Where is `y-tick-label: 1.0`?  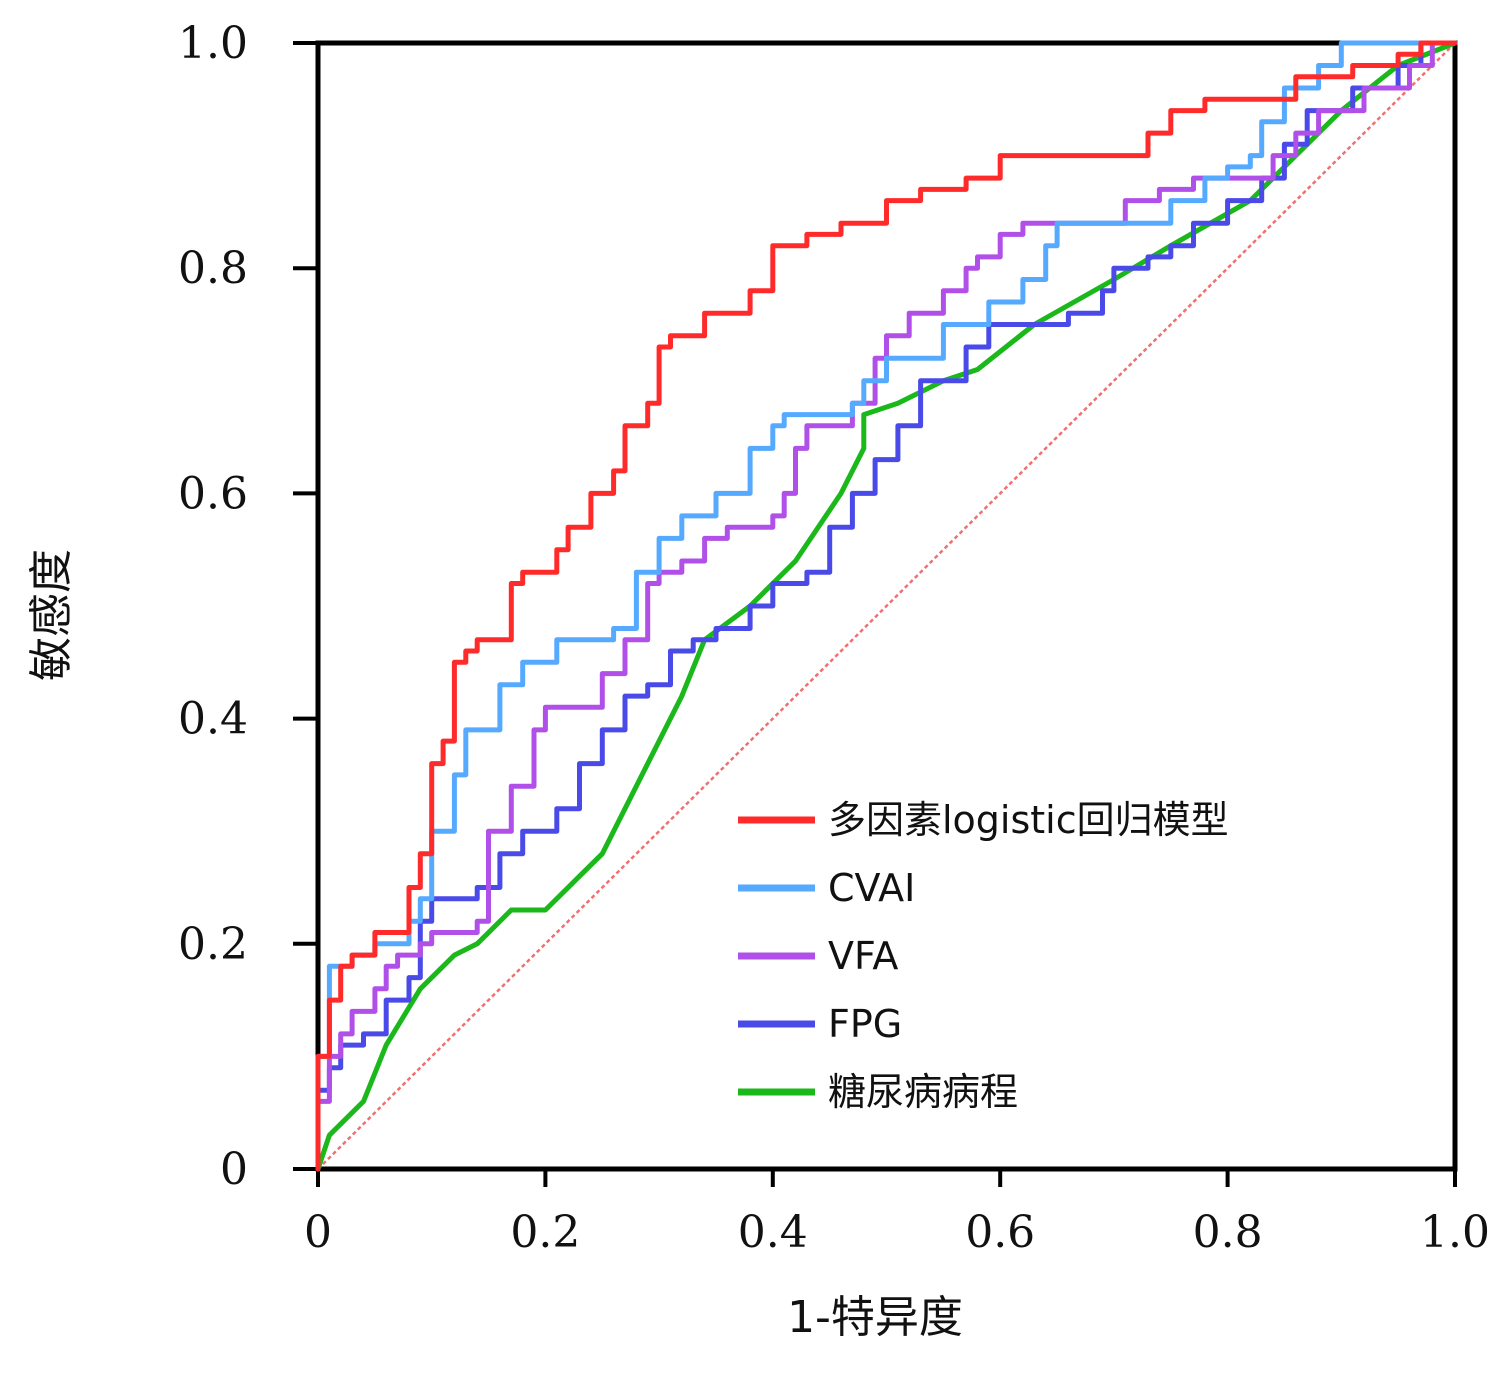 y-tick-label: 1.0 is located at coordinates (213, 43).